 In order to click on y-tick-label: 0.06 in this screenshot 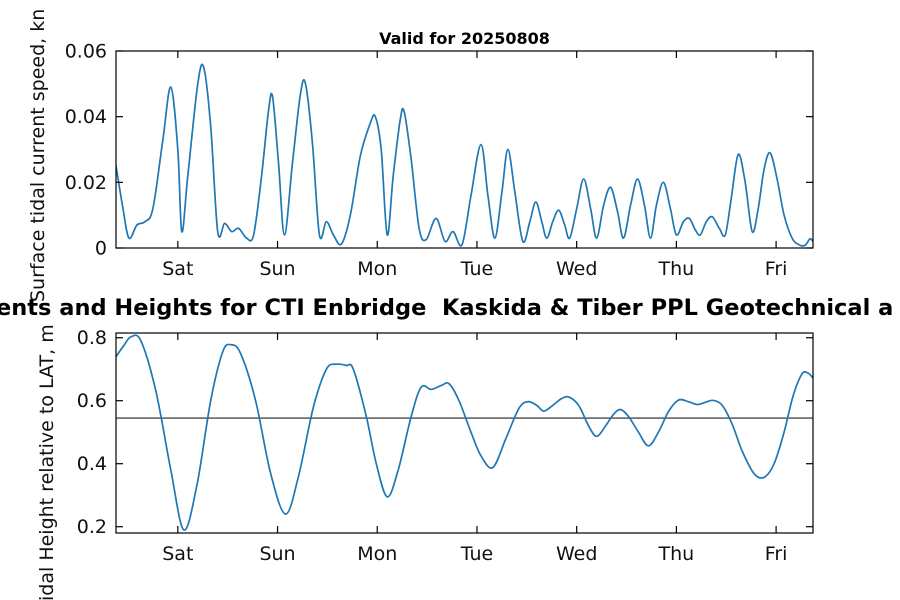, I will do `click(86, 52)`.